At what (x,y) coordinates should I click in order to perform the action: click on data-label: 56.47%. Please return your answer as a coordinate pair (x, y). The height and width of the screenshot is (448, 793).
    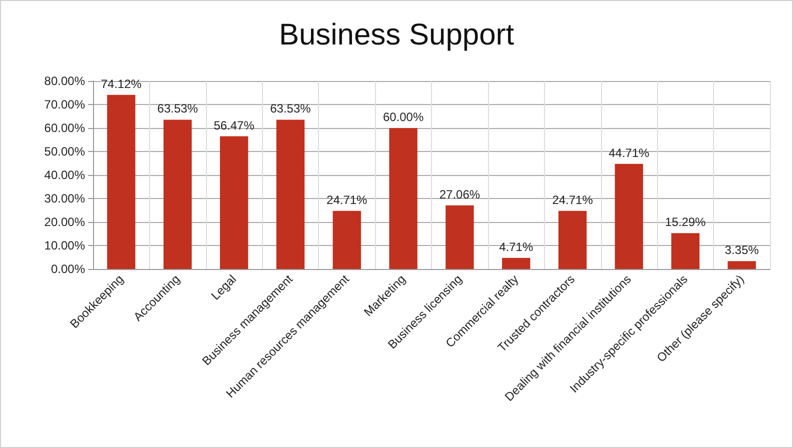
    Looking at the image, I should click on (234, 125).